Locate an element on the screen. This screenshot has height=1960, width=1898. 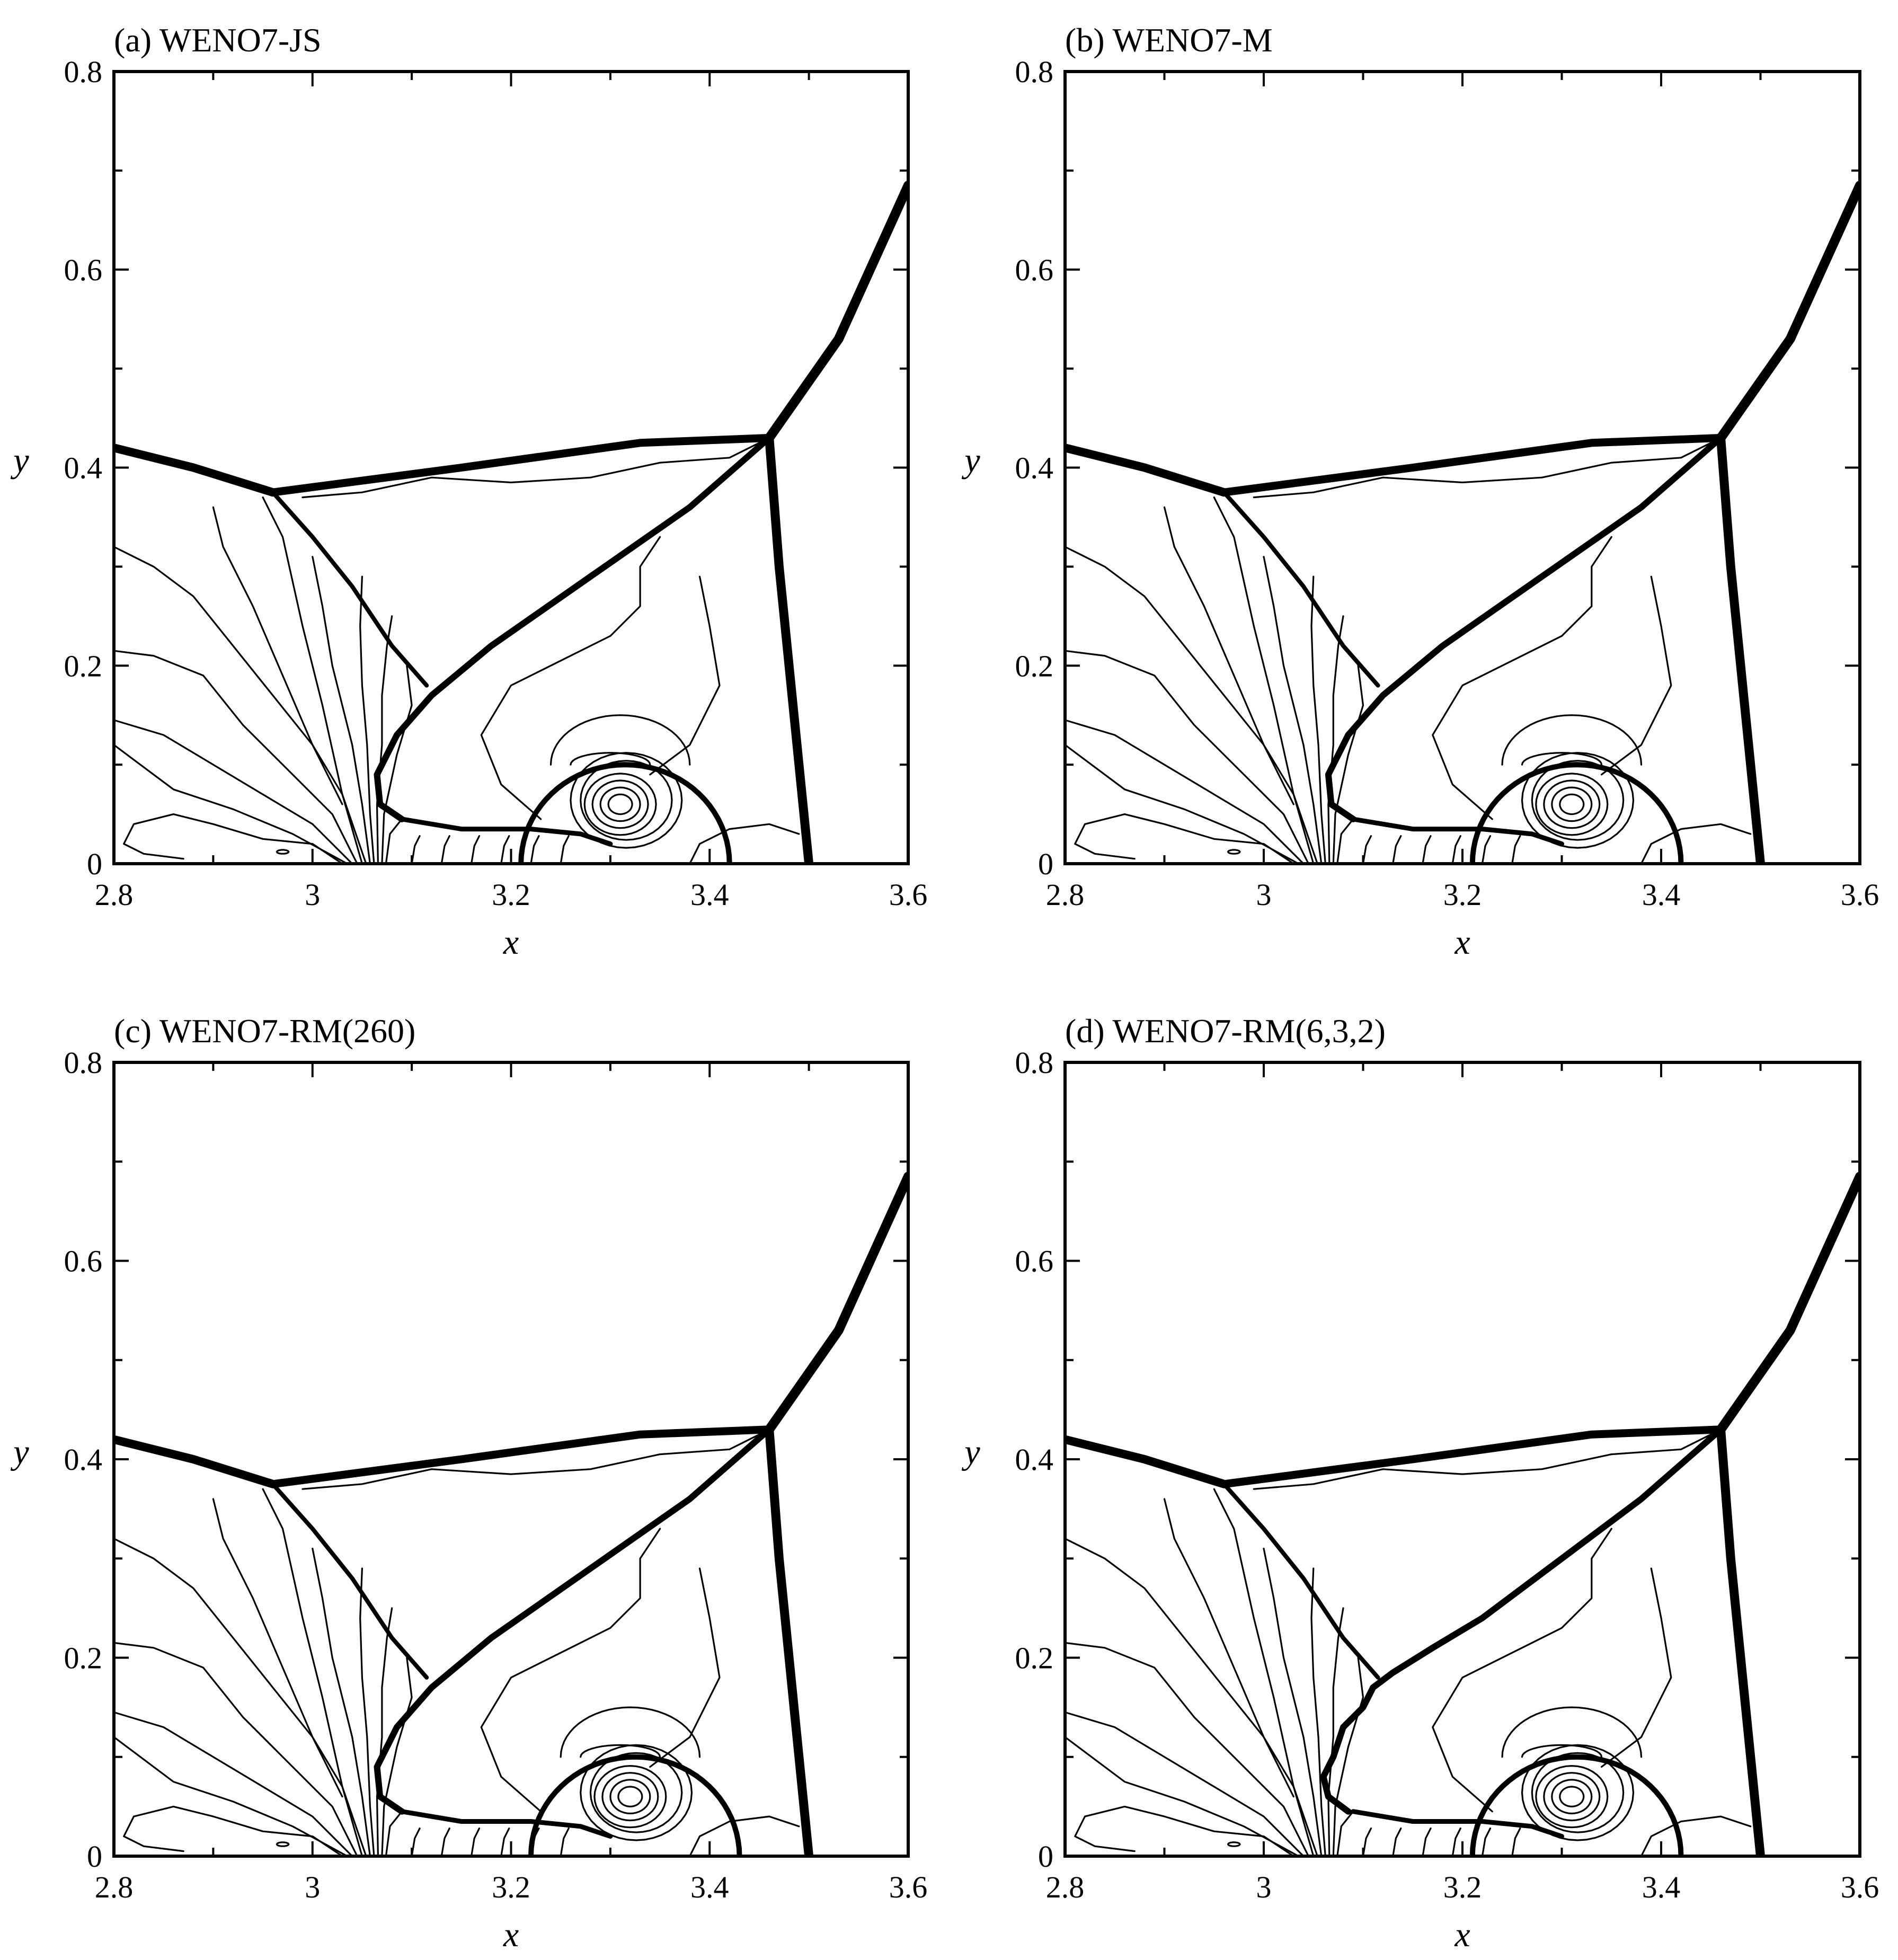
panel4-contours is located at coordinates (1462, 1514).